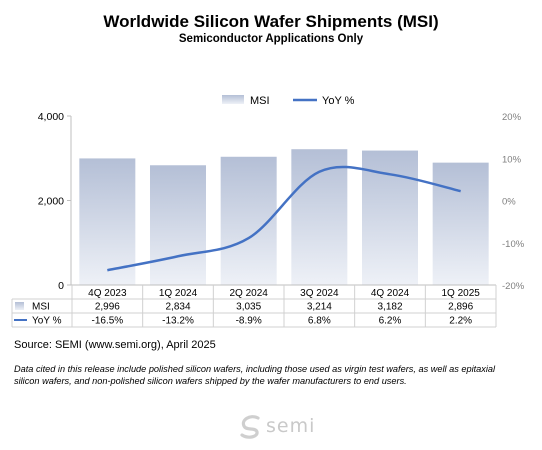 This screenshot has width=542, height=450. Describe the element at coordinates (271, 39) in the screenshot. I see `chart-subtitle: Semiconductor Applications Only` at that location.